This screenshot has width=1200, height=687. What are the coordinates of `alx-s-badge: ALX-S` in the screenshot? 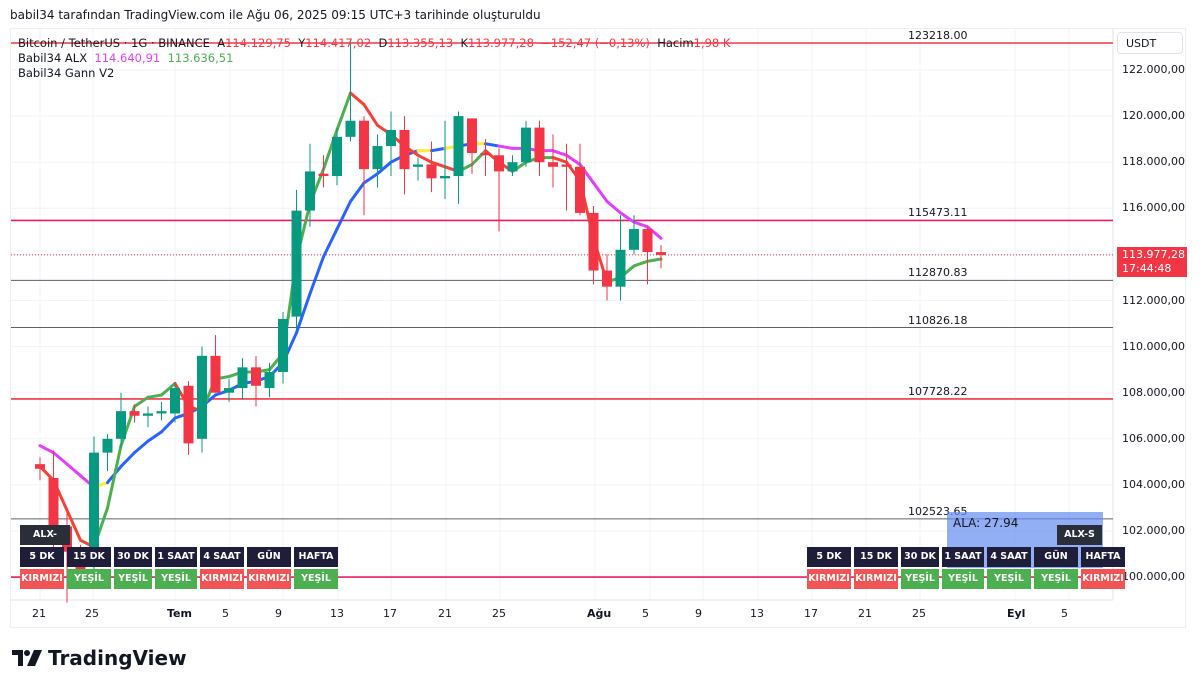 It's located at (1079, 535).